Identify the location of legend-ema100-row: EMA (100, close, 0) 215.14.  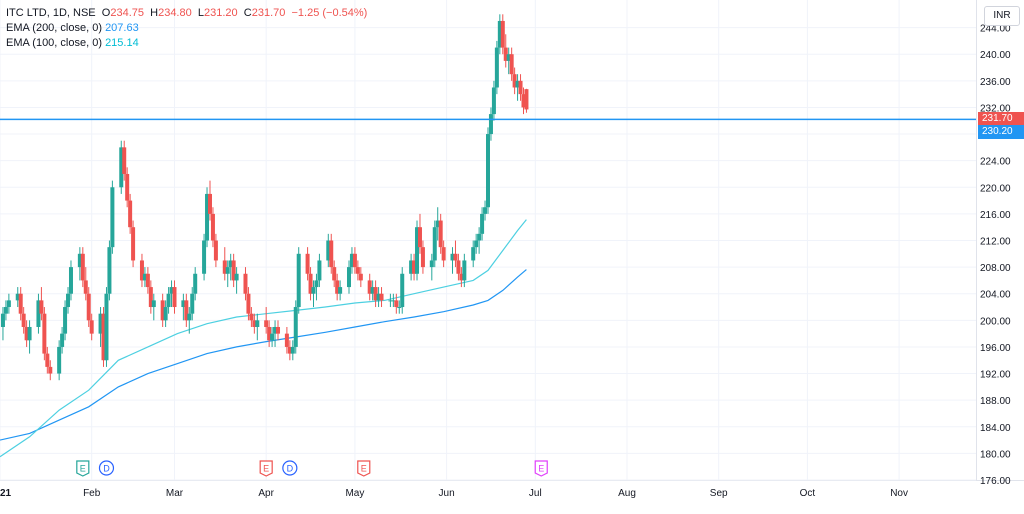
(186, 43).